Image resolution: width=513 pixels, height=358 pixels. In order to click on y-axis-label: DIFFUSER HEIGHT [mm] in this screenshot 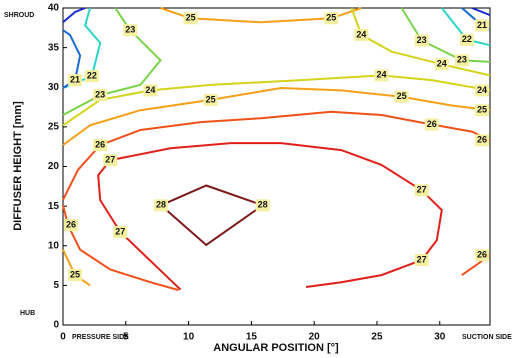, I will do `click(18, 166)`.